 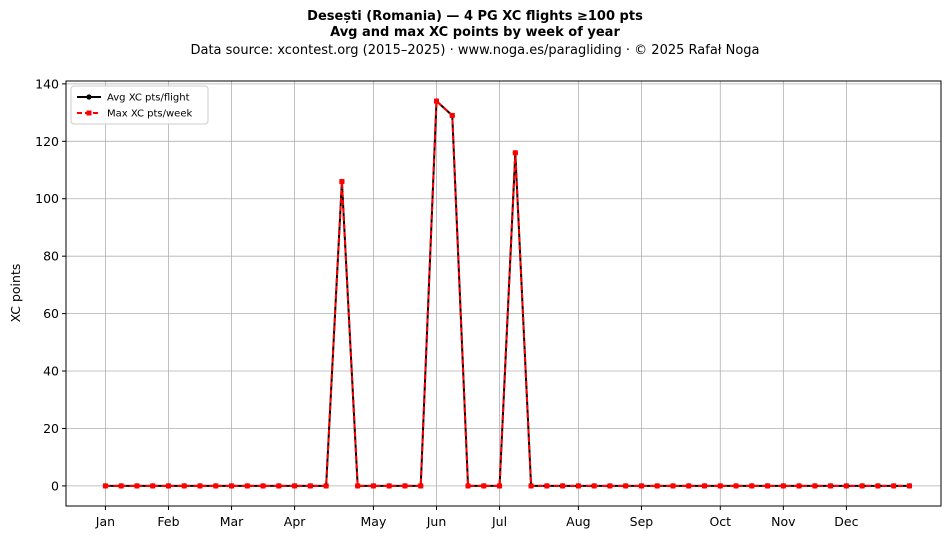 What do you see at coordinates (783, 521) in the screenshot?
I see `x-tick-label: Nov` at bounding box center [783, 521].